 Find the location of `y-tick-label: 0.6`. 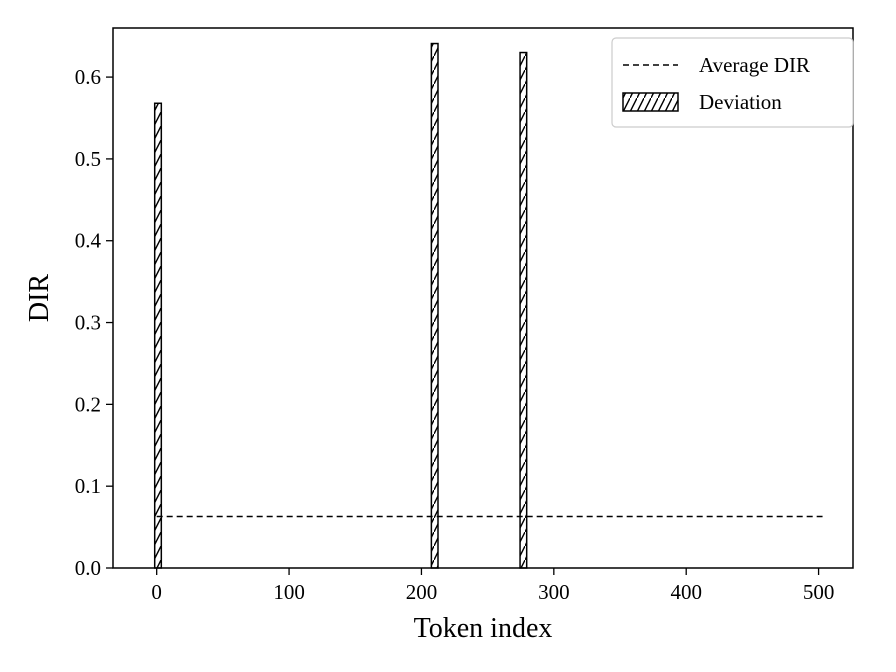

y-tick-label: 0.6 is located at coordinates (88, 77).